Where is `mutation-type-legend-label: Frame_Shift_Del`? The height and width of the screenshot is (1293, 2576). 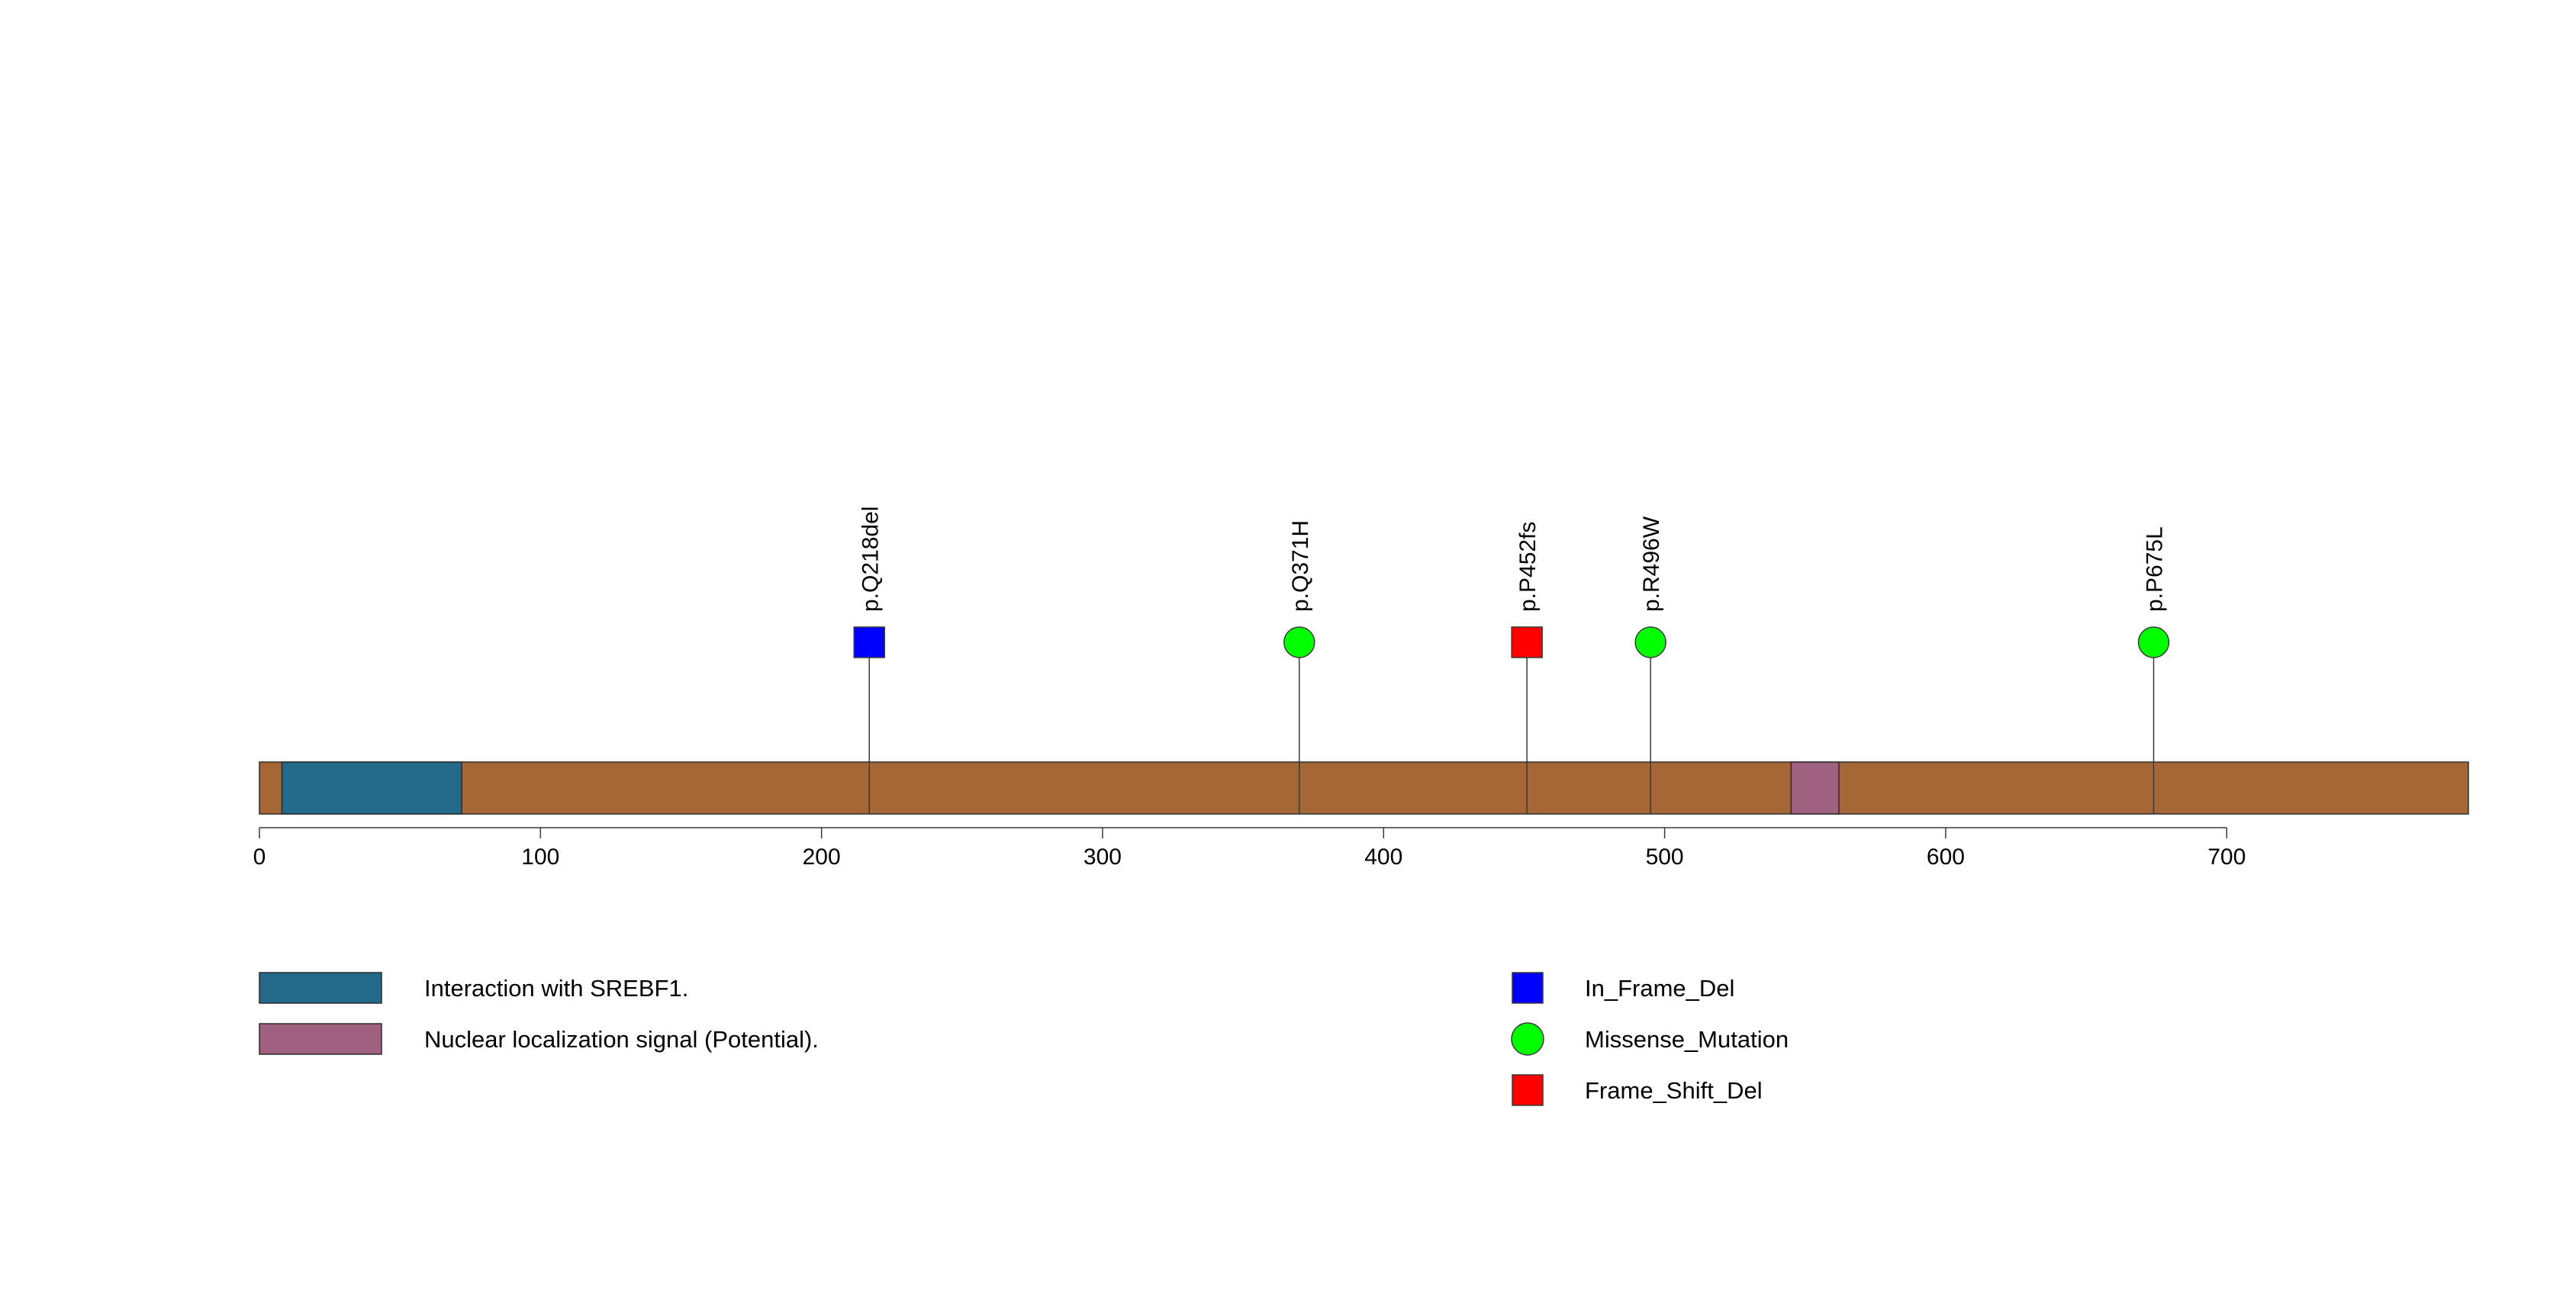 mutation-type-legend-label: Frame_Shift_Del is located at coordinates (1674, 1090).